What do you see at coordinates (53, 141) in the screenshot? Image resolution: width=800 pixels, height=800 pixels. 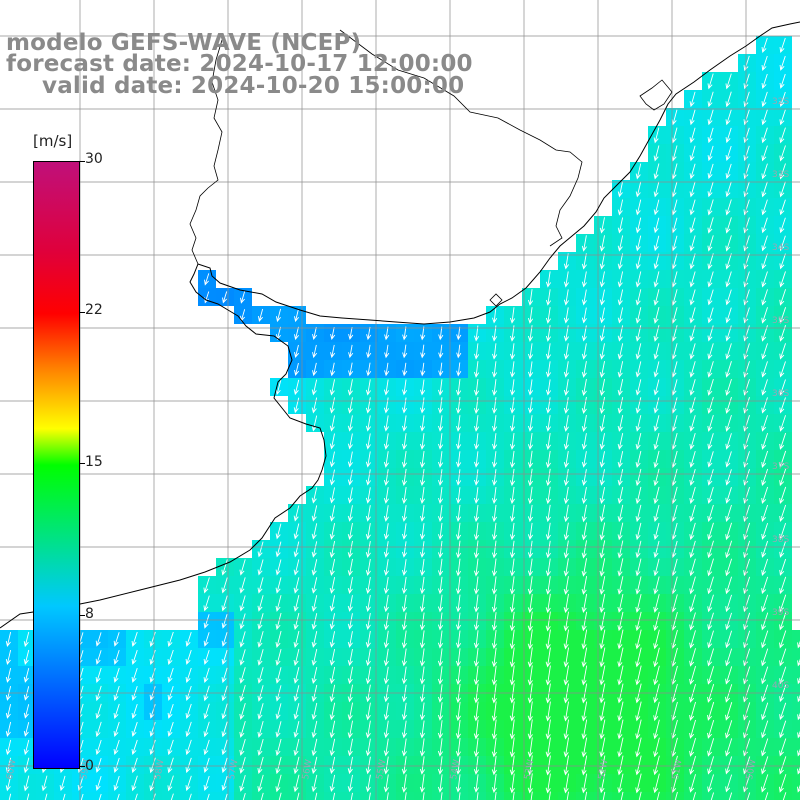 I see `colorbar-unit: [m/s]` at bounding box center [53, 141].